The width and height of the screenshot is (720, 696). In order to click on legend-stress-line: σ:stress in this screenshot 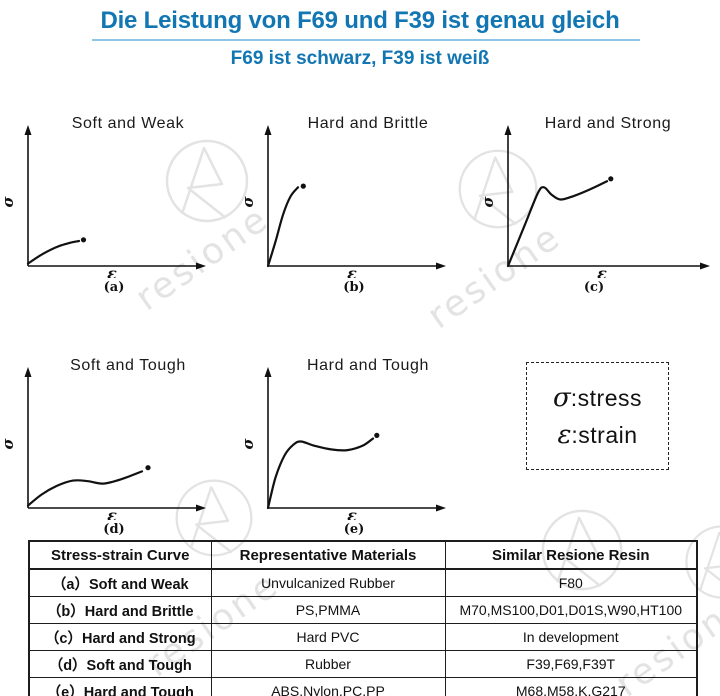, I will do `click(597, 398)`.